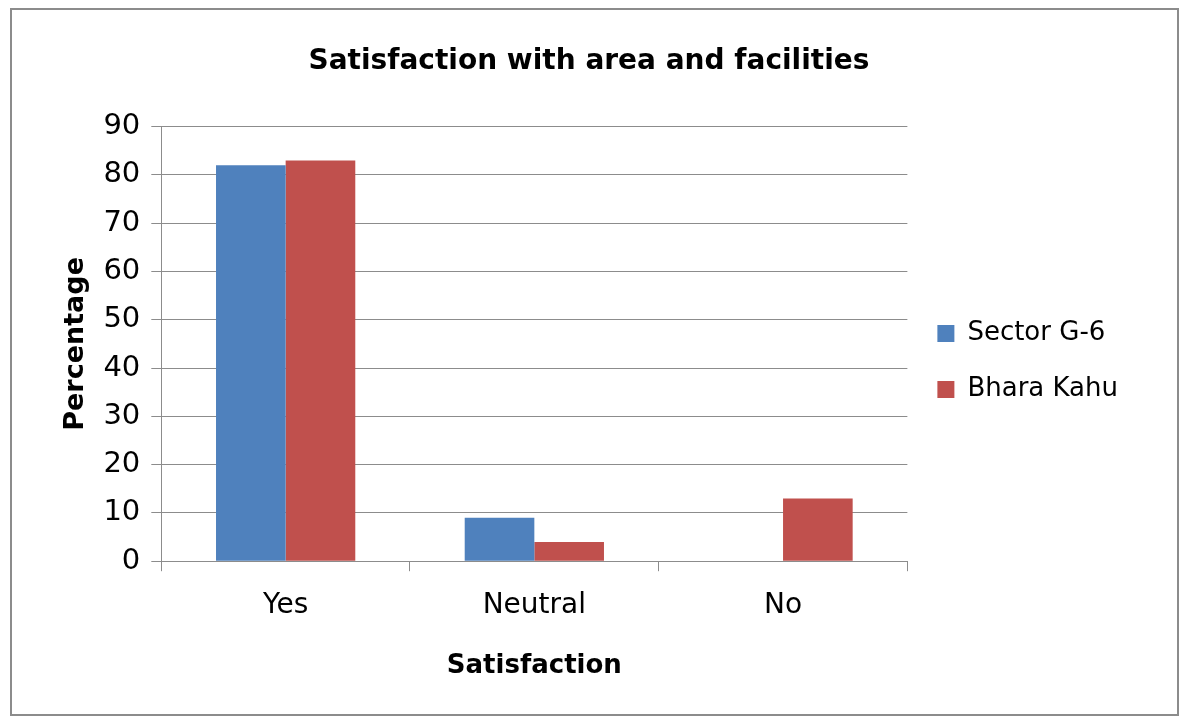 Image resolution: width=1181 pixels, height=720 pixels. Describe the element at coordinates (122, 413) in the screenshot. I see `y-tick-label: 30` at that location.